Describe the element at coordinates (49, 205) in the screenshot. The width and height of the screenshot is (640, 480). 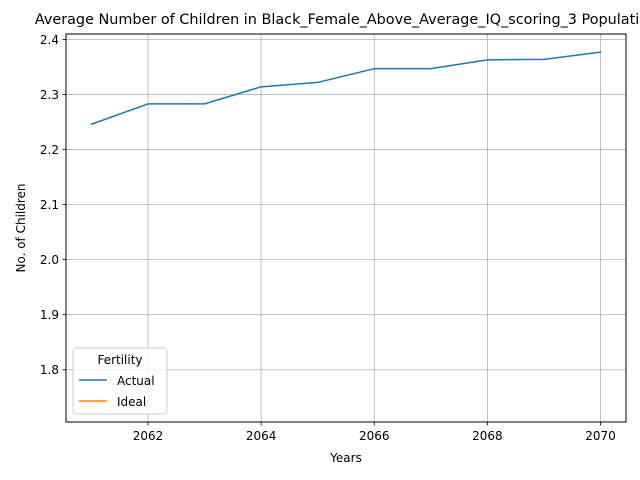
I see `y-tick-label: 2.1` at that location.